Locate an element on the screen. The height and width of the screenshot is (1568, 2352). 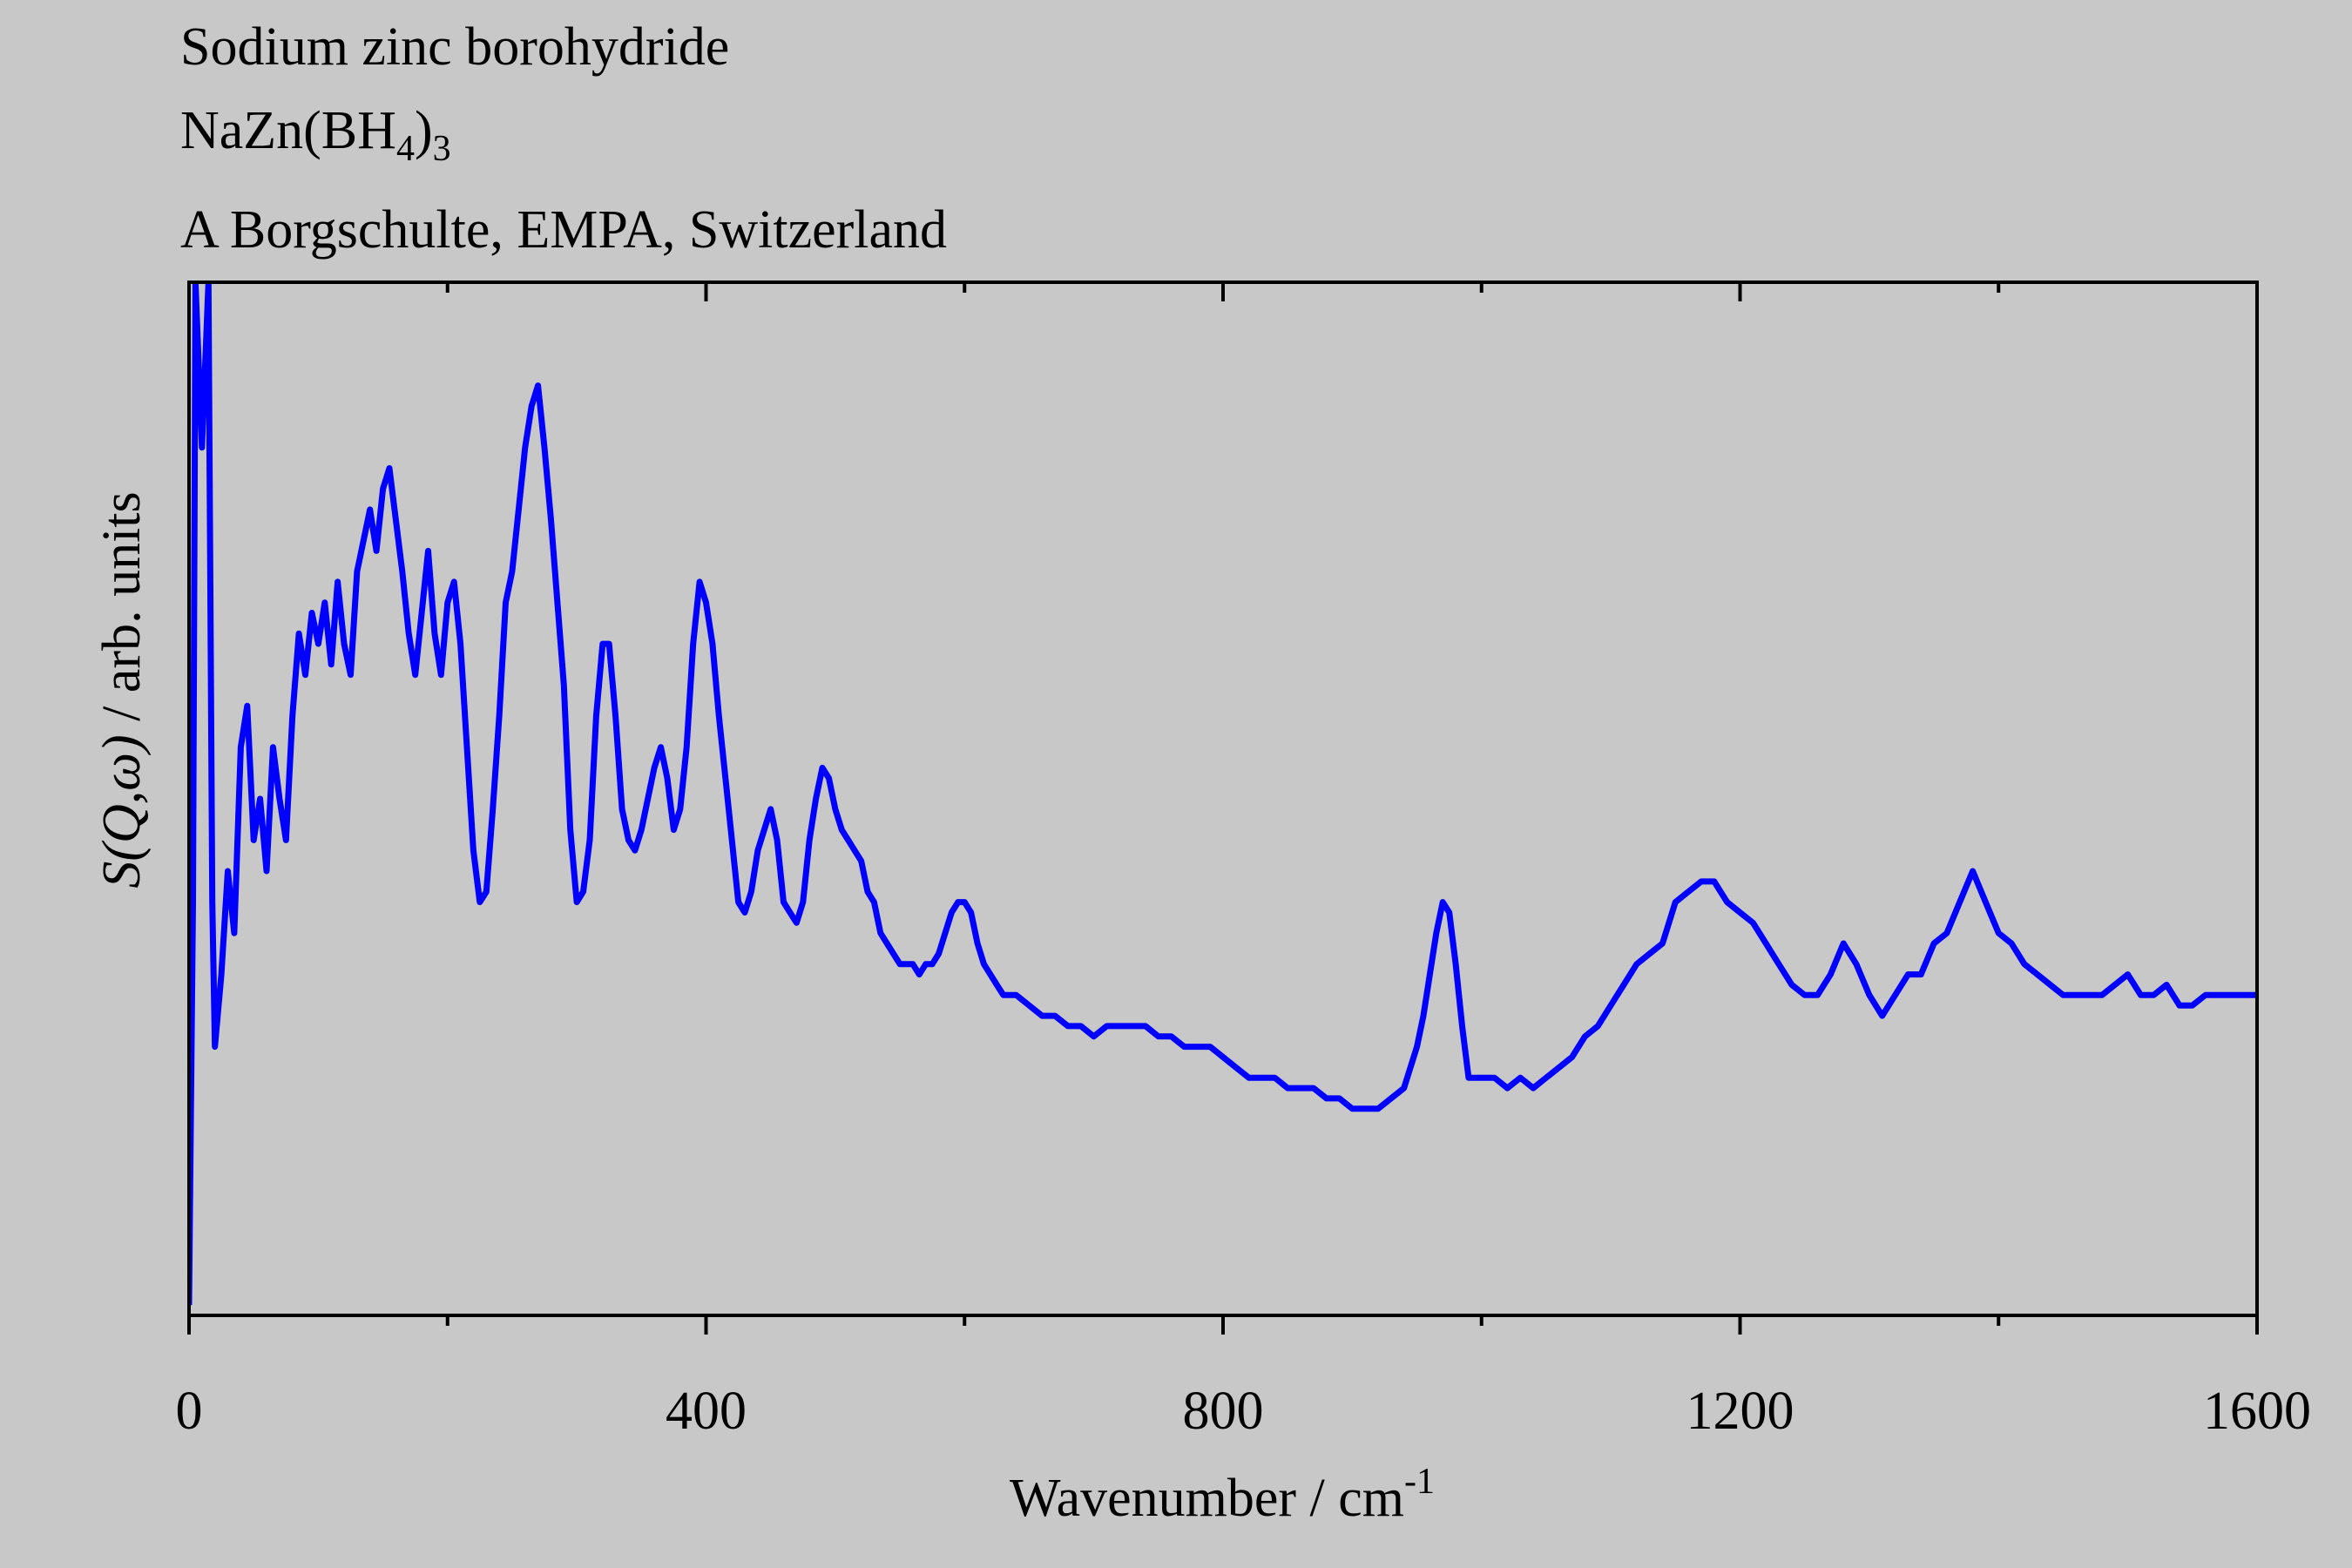
chart-title: Sodium zinc borohydride is located at coordinates (455, 47).